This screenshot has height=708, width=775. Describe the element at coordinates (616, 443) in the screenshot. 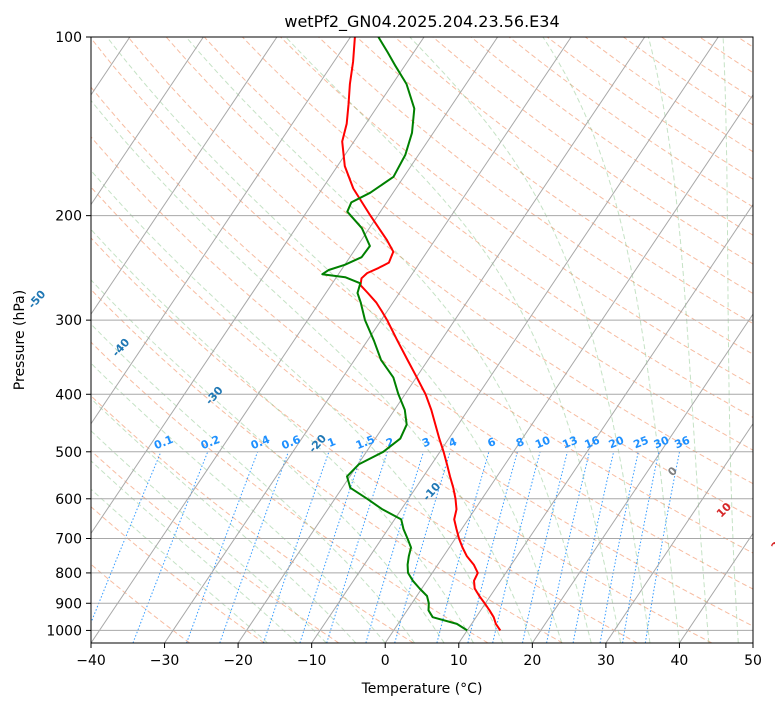

I see `mixing-ratio-label: 20` at that location.